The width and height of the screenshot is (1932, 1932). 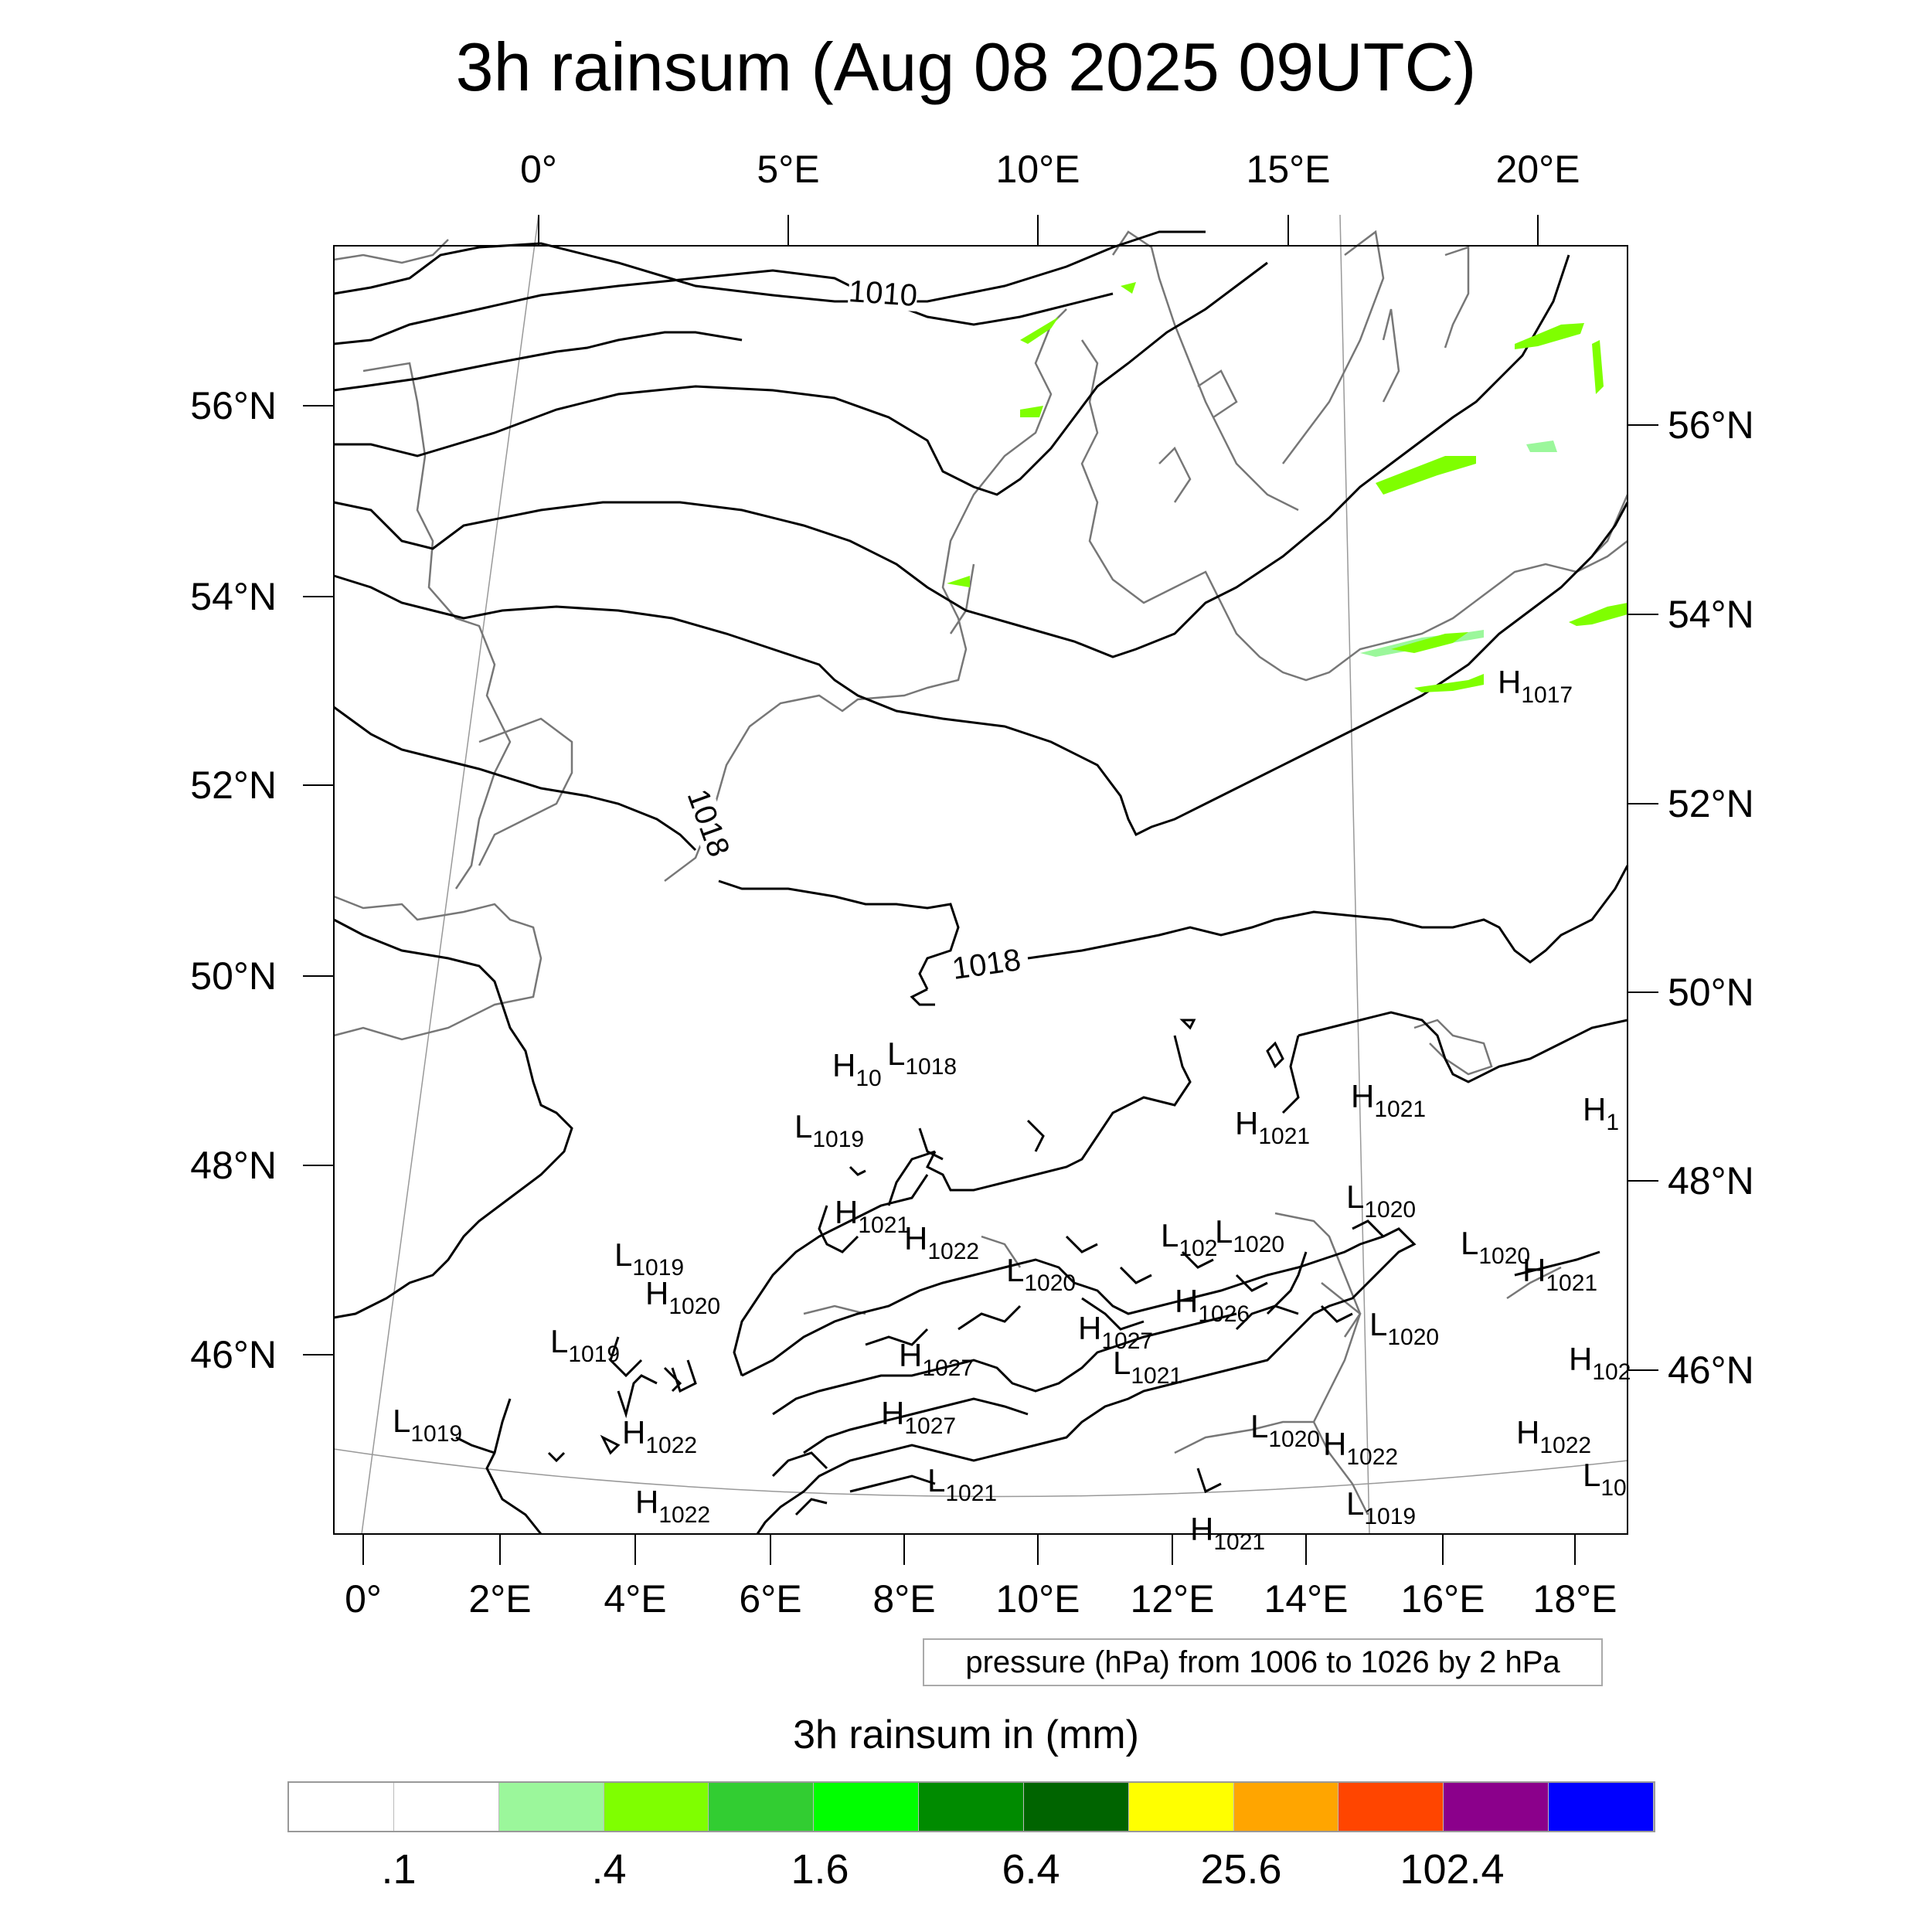 What do you see at coordinates (234, 786) in the screenshot?
I see `lat-label-left: 52°N` at bounding box center [234, 786].